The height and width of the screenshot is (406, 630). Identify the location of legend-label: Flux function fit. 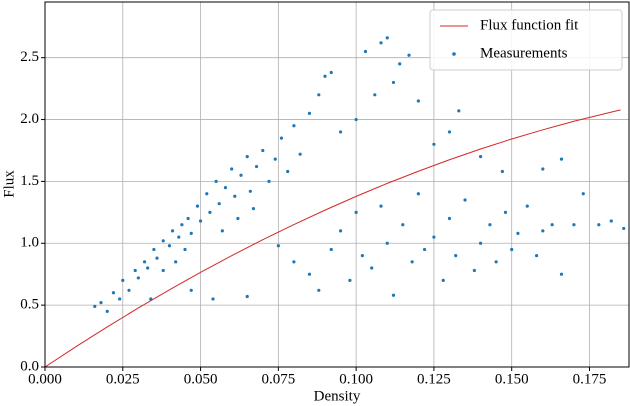
(529, 25).